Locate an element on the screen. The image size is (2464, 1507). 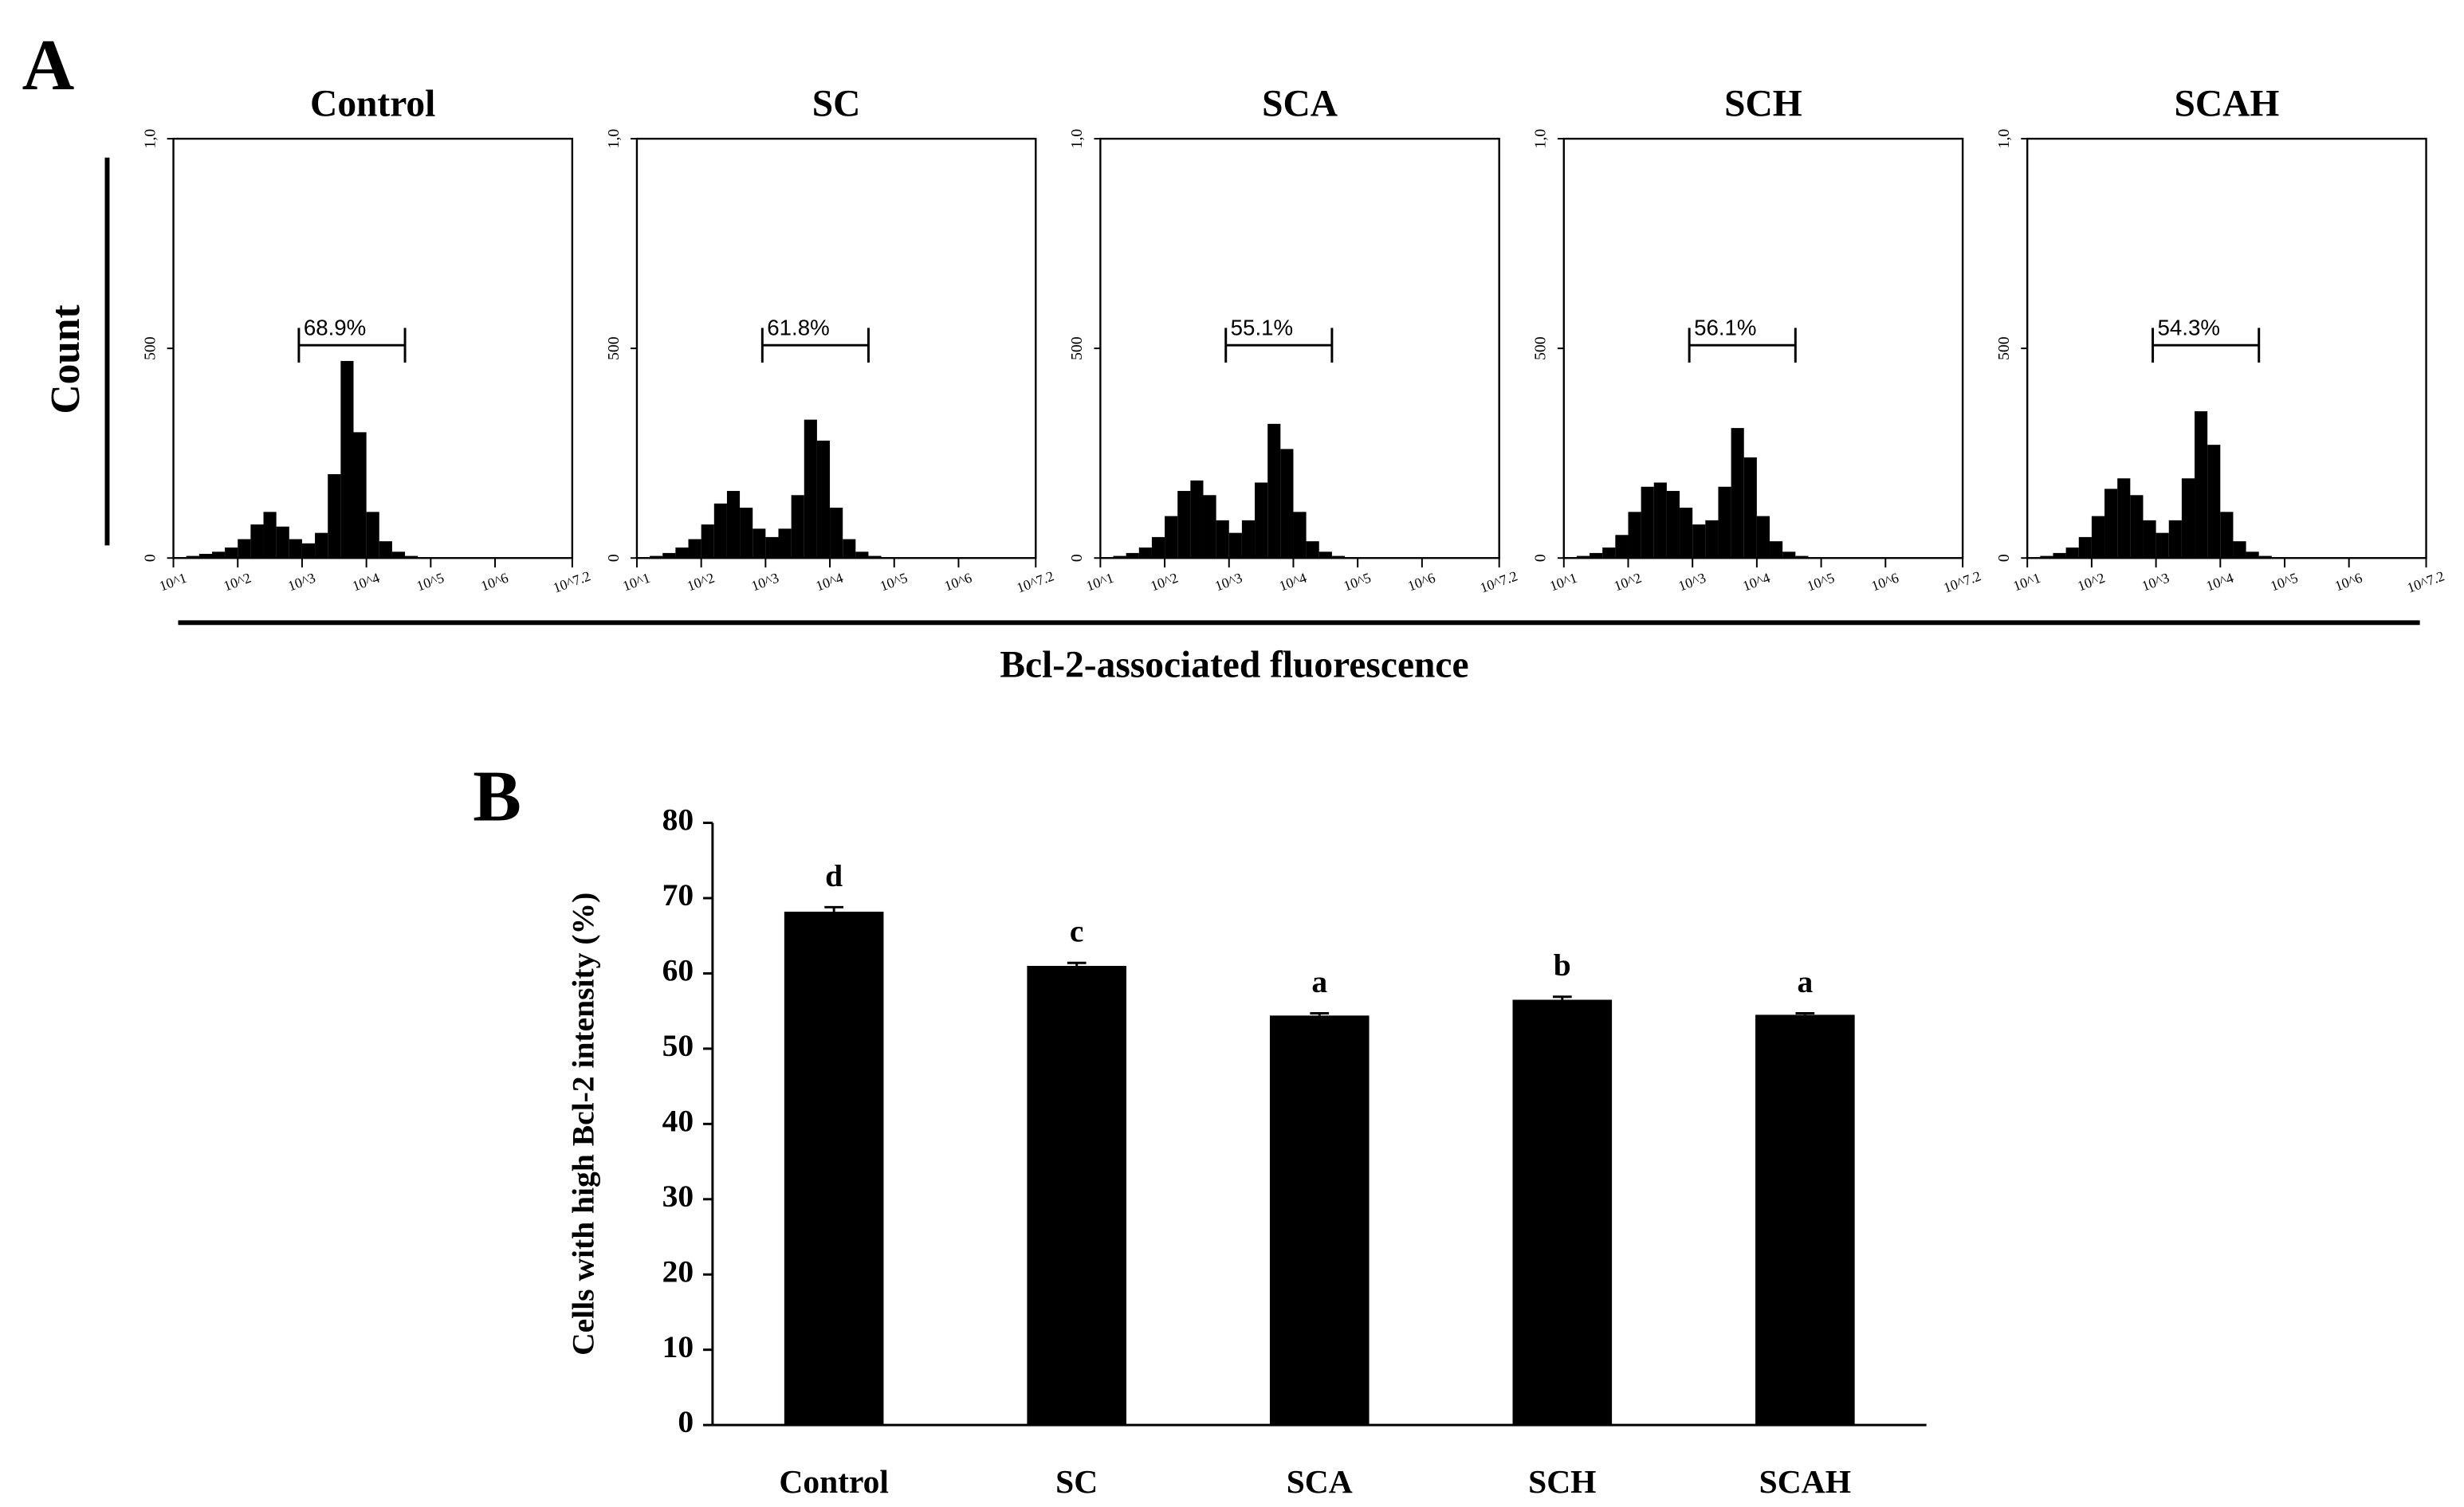
y-tick-label: 20 is located at coordinates (678, 1271).